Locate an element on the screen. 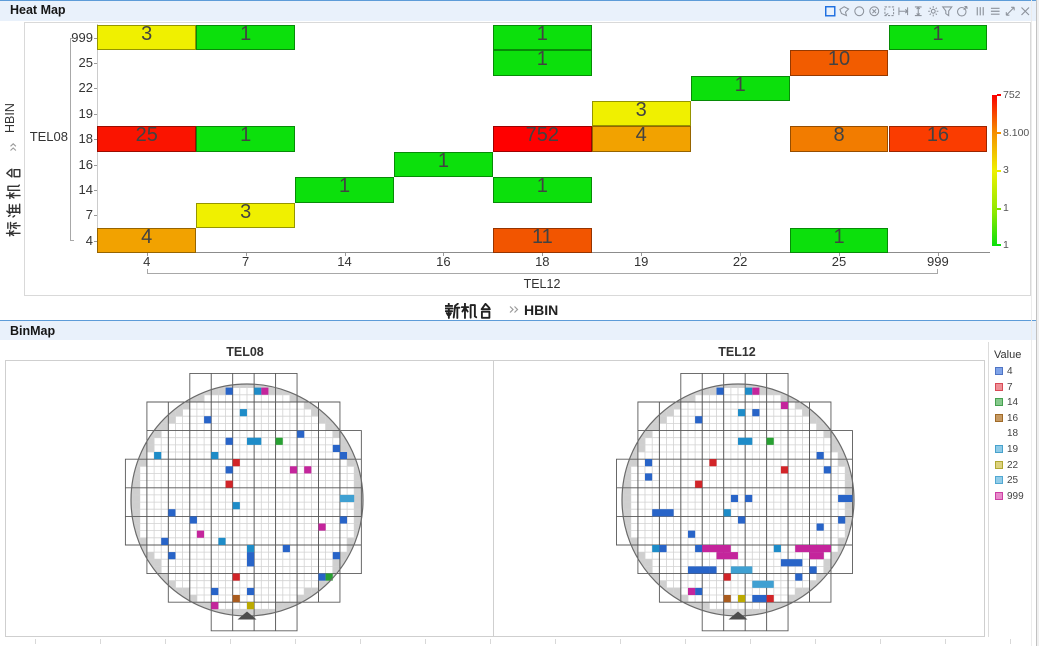  svg-text: HBIN is located at coordinates (10, 118).